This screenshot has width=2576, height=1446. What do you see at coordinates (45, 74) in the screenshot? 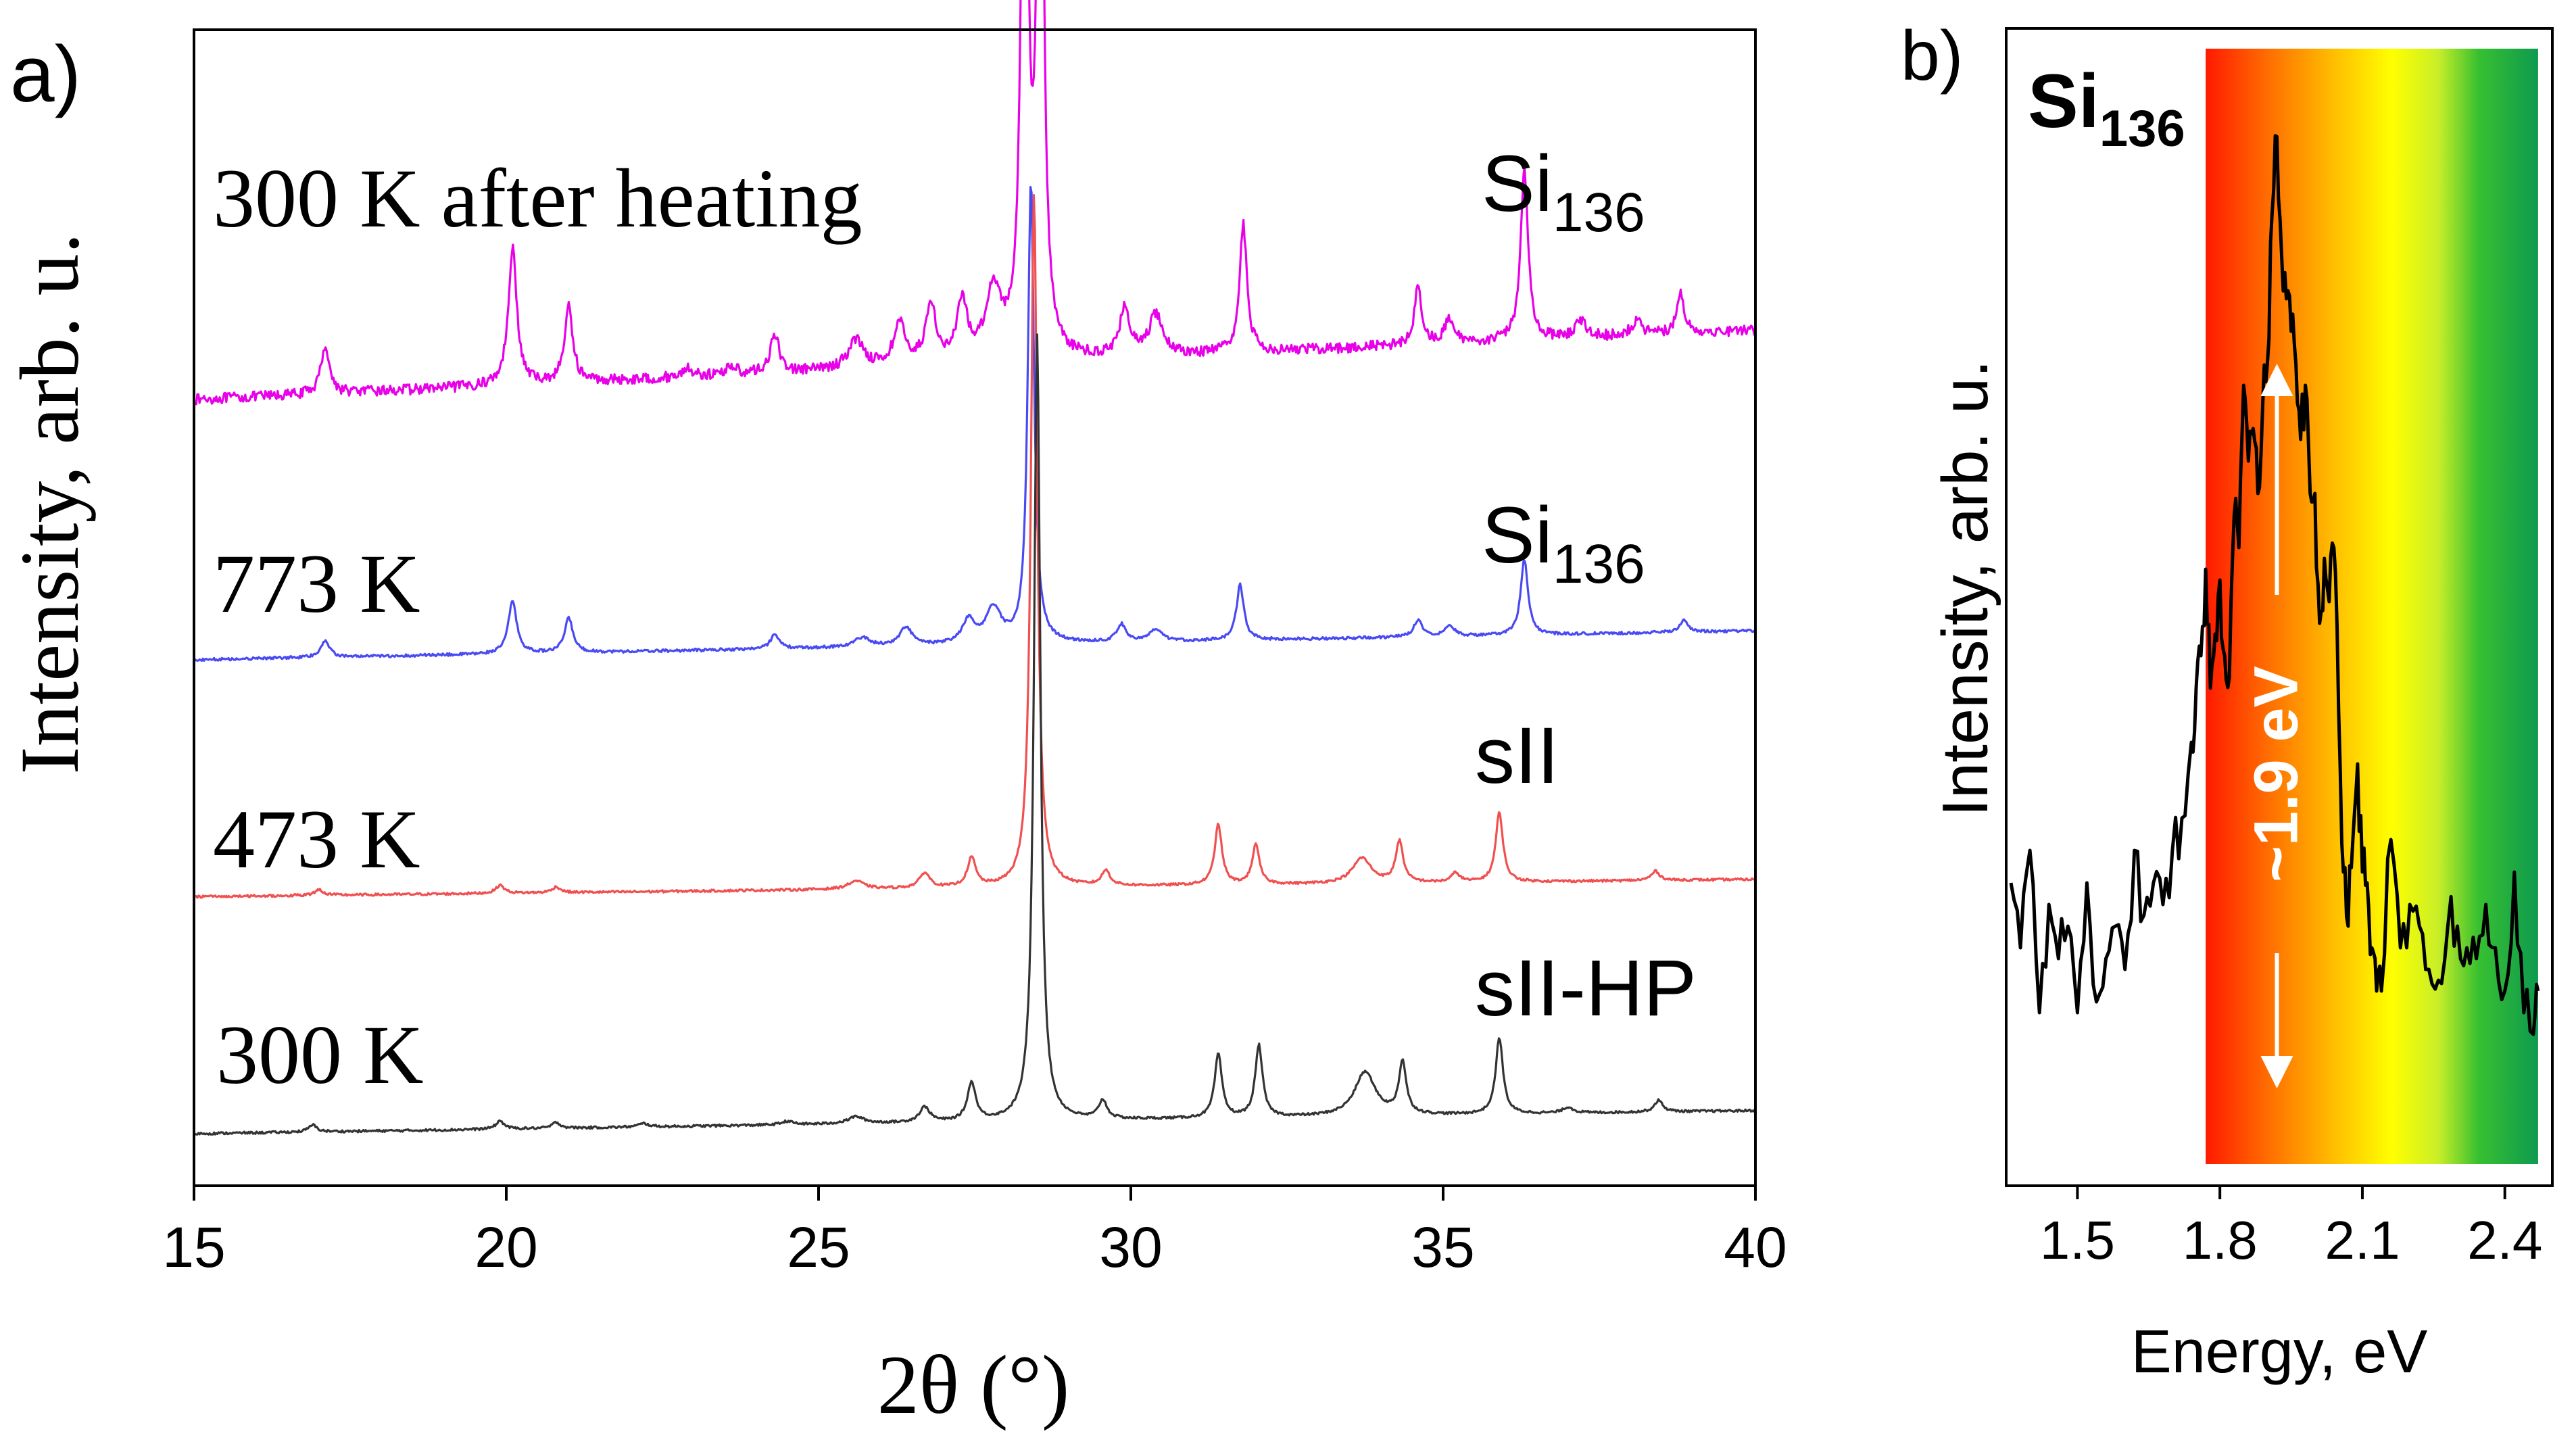
I see `panel-a-label: a)` at bounding box center [45, 74].